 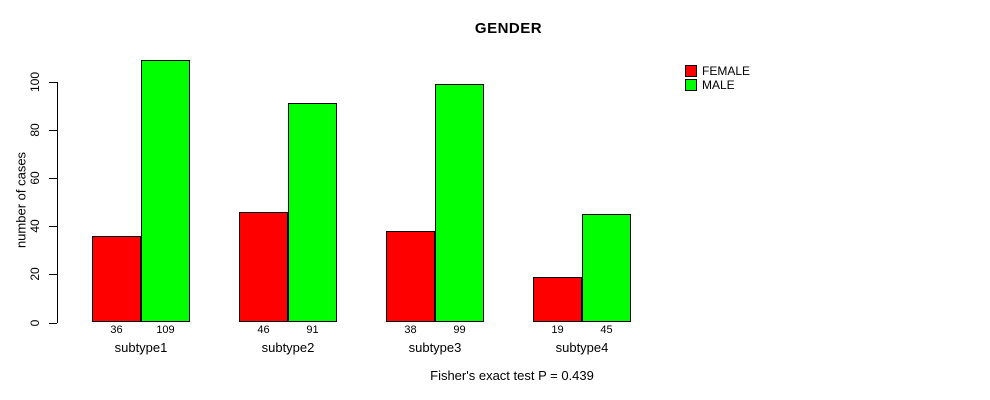 What do you see at coordinates (606, 268) in the screenshot?
I see `bar-male-subtype4` at bounding box center [606, 268].